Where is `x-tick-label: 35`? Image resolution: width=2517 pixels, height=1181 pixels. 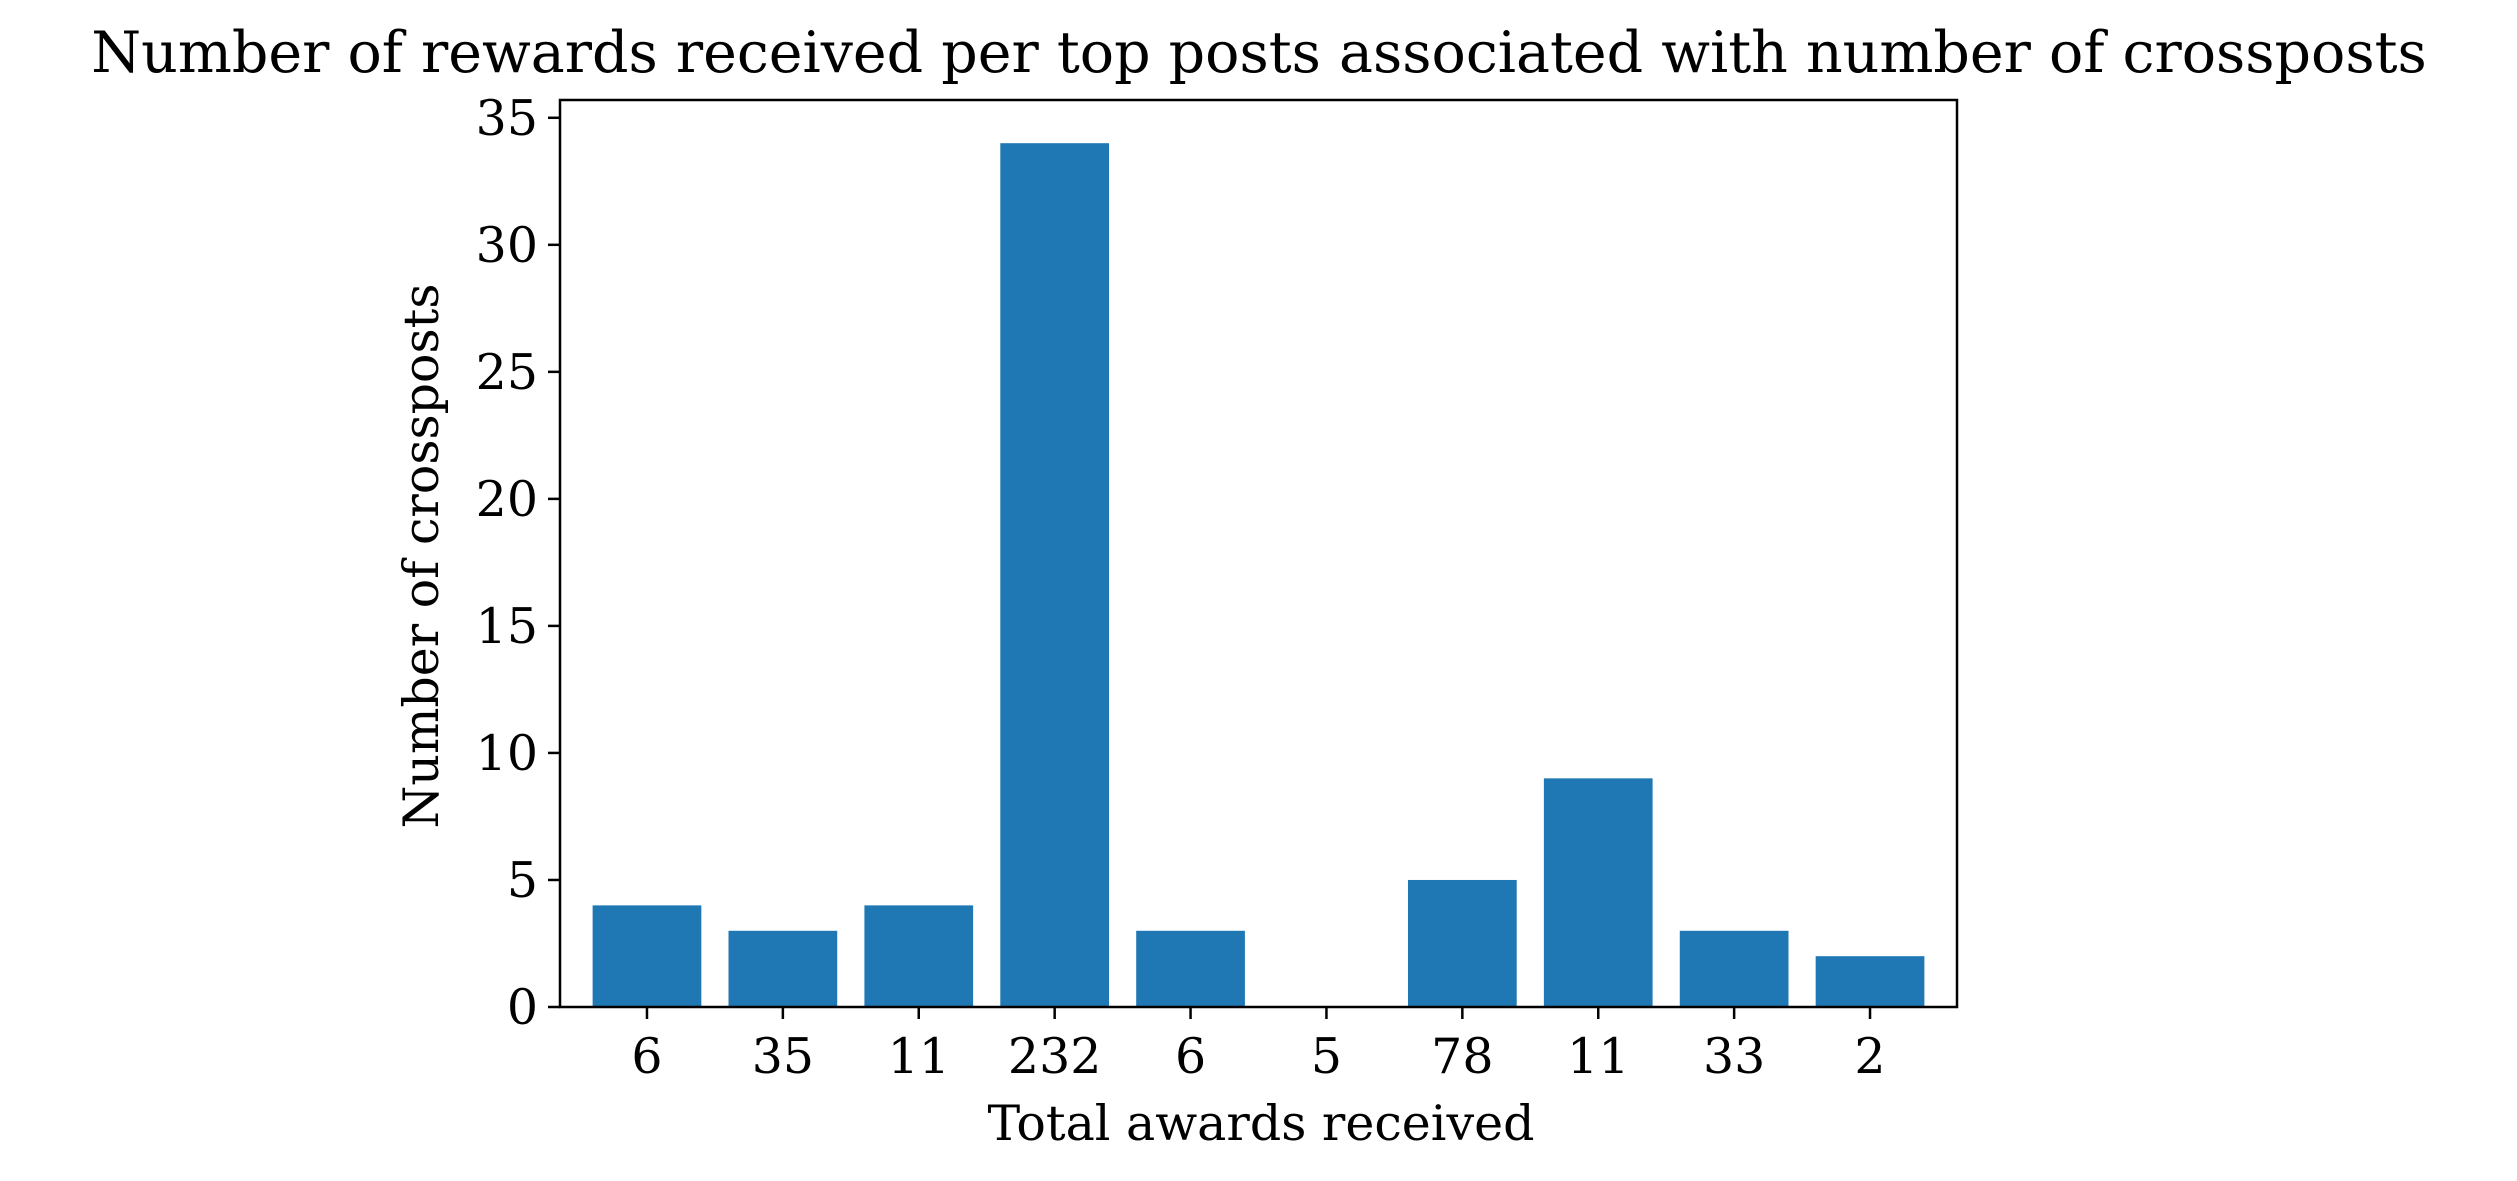
x-tick-label: 35 is located at coordinates (783, 1056).